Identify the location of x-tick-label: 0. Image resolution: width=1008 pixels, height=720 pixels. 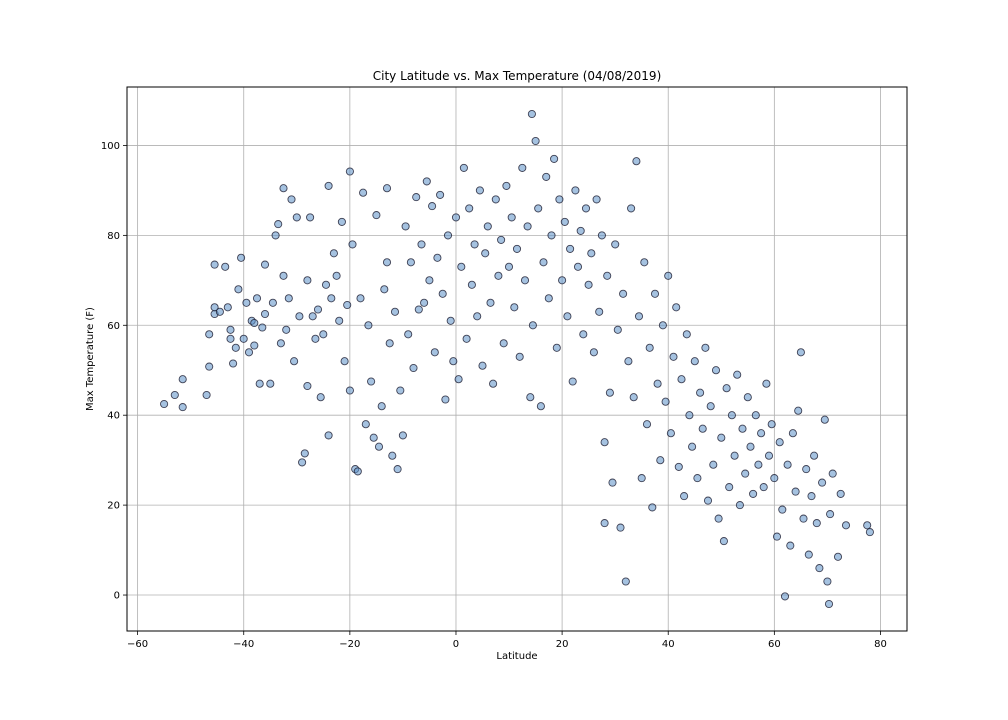
(456, 644).